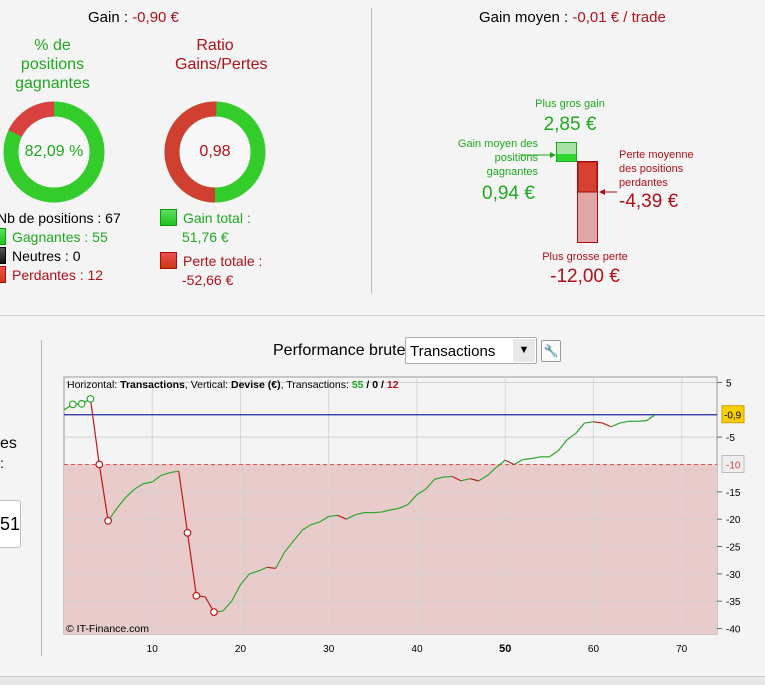 The width and height of the screenshot is (765, 685). What do you see at coordinates (733, 463) in the screenshot?
I see `threshold-badge` at bounding box center [733, 463].